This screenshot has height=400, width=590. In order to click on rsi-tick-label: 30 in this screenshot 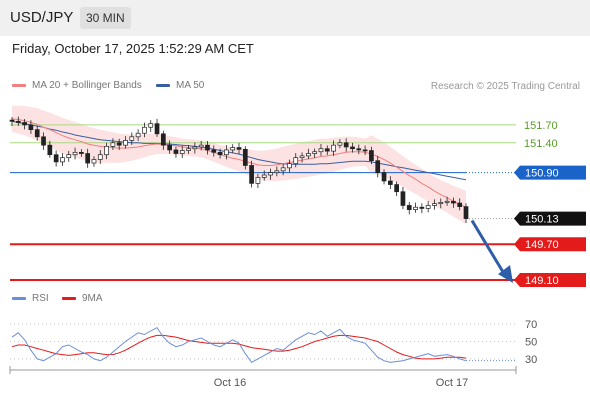, I will do `click(531, 360)`.